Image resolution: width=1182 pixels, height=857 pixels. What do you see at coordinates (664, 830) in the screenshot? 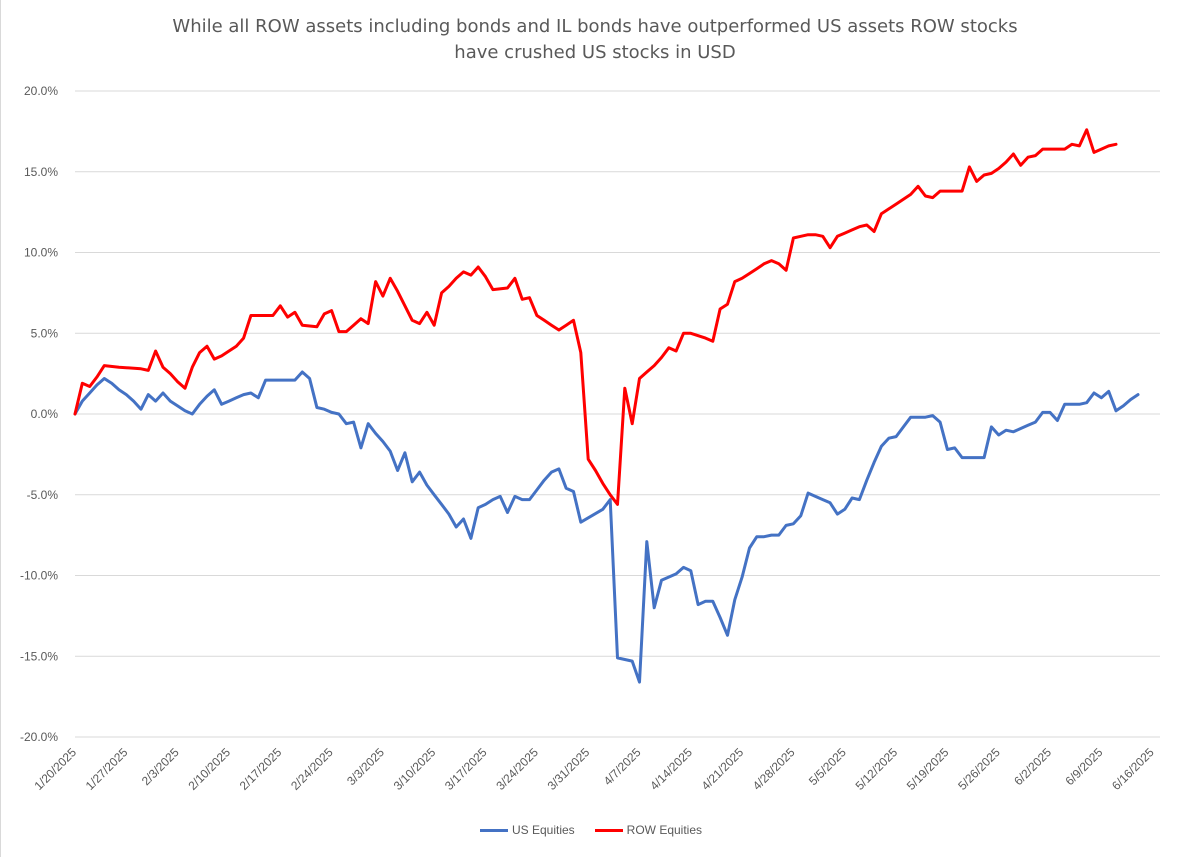
I see `legend-label-row-equities: ROW Equities` at bounding box center [664, 830].